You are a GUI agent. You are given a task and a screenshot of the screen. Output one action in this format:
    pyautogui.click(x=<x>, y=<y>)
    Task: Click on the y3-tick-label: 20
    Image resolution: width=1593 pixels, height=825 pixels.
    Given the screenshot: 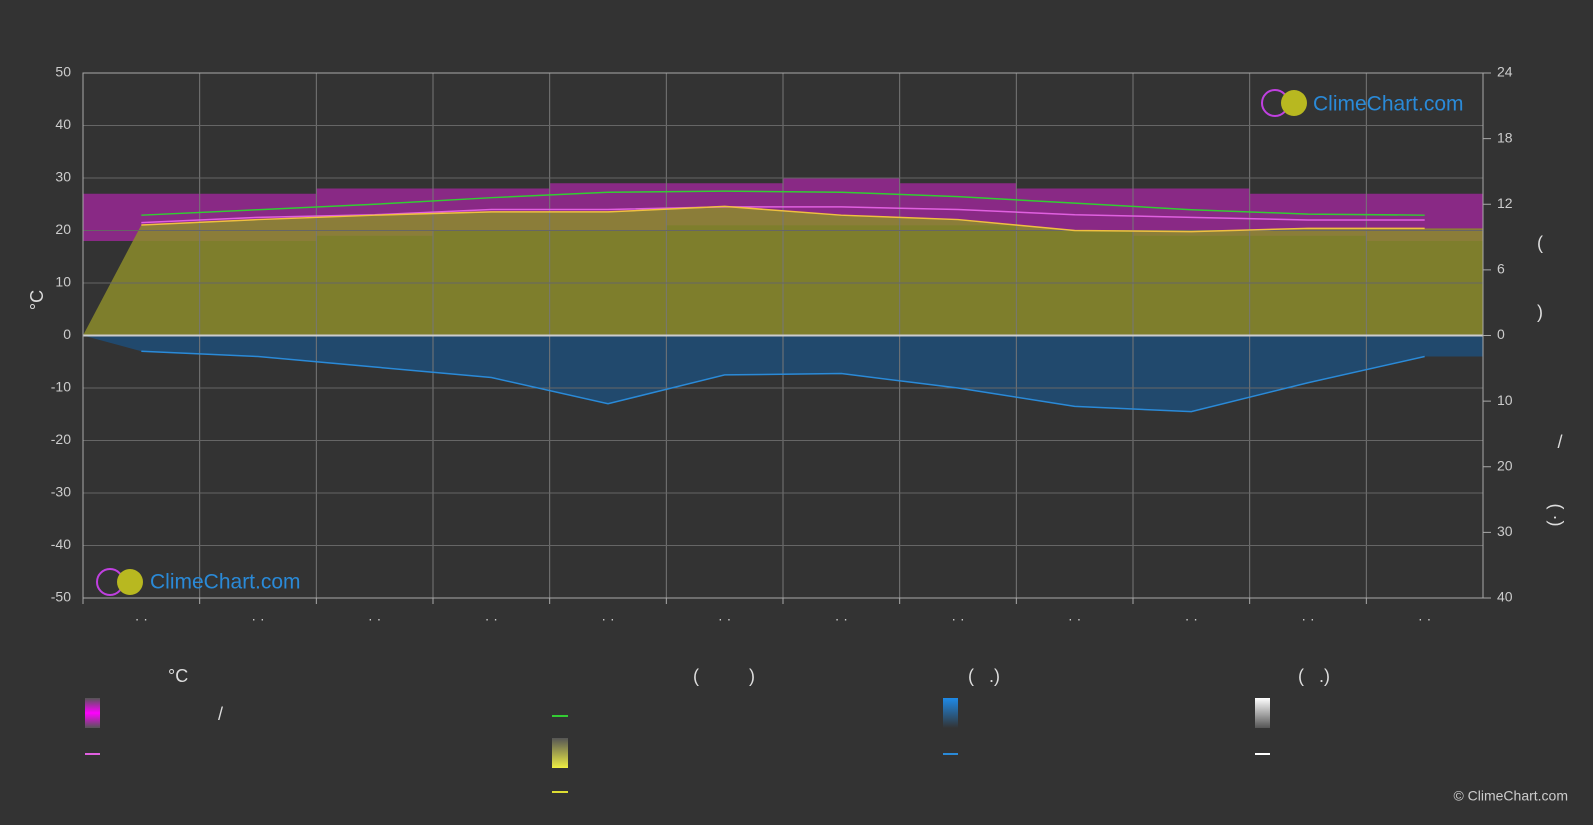 What is the action you would take?
    pyautogui.click(x=1505, y=465)
    